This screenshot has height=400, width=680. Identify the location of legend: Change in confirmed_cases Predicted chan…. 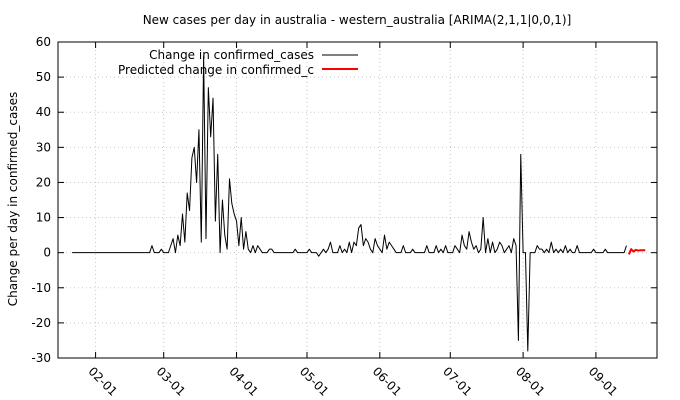
(238, 62).